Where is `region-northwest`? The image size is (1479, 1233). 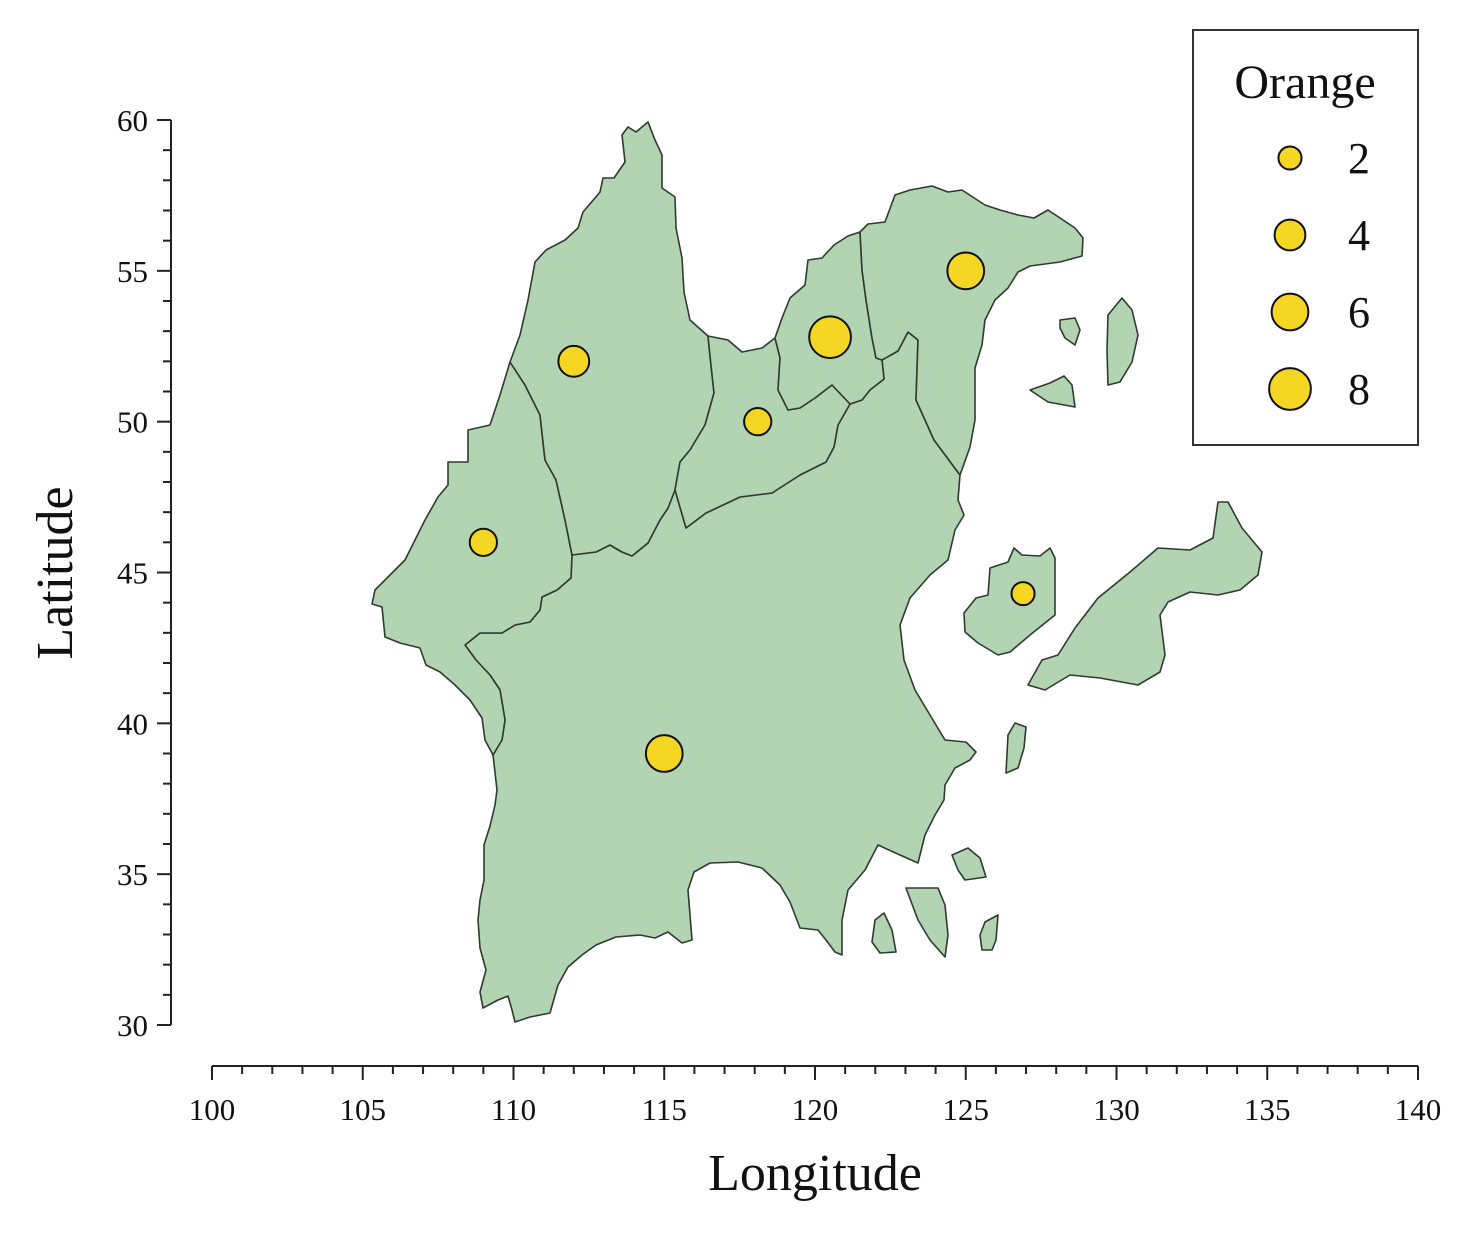
region-northwest is located at coordinates (612, 339).